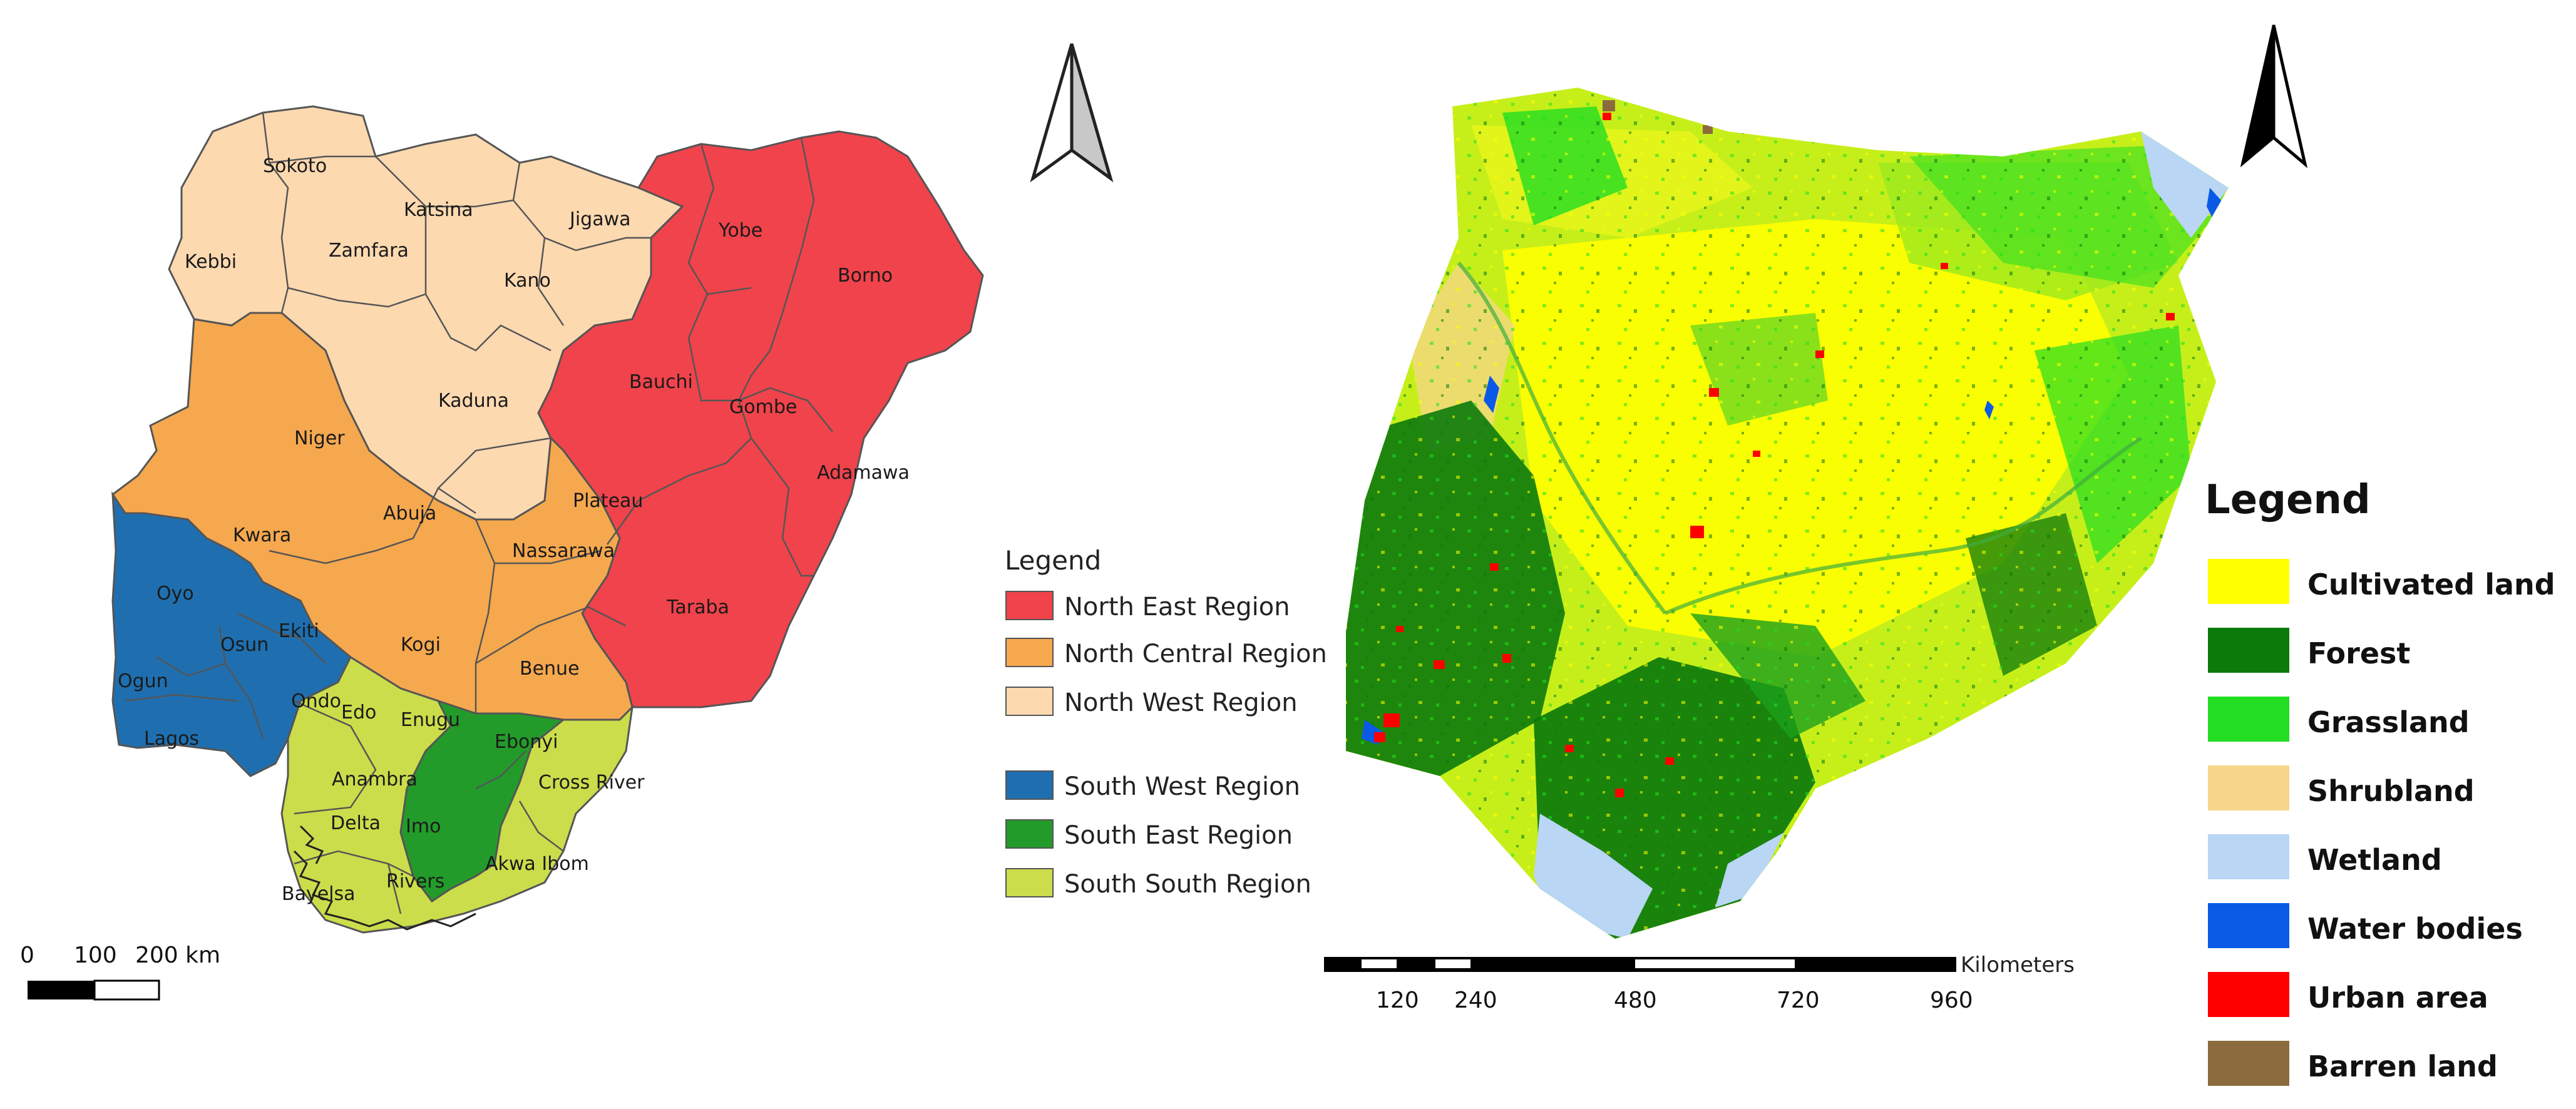 This screenshot has width=2576, height=1109. What do you see at coordinates (661, 382) in the screenshot?
I see `state-label-bauchi: Bauchi` at bounding box center [661, 382].